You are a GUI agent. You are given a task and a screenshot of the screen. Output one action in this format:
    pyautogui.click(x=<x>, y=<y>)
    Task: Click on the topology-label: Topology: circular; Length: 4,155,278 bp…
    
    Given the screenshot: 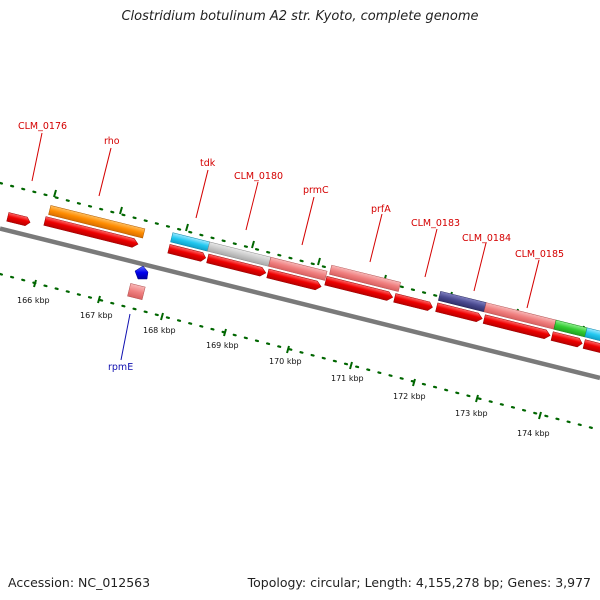 What is the action you would take?
    pyautogui.click(x=419, y=582)
    